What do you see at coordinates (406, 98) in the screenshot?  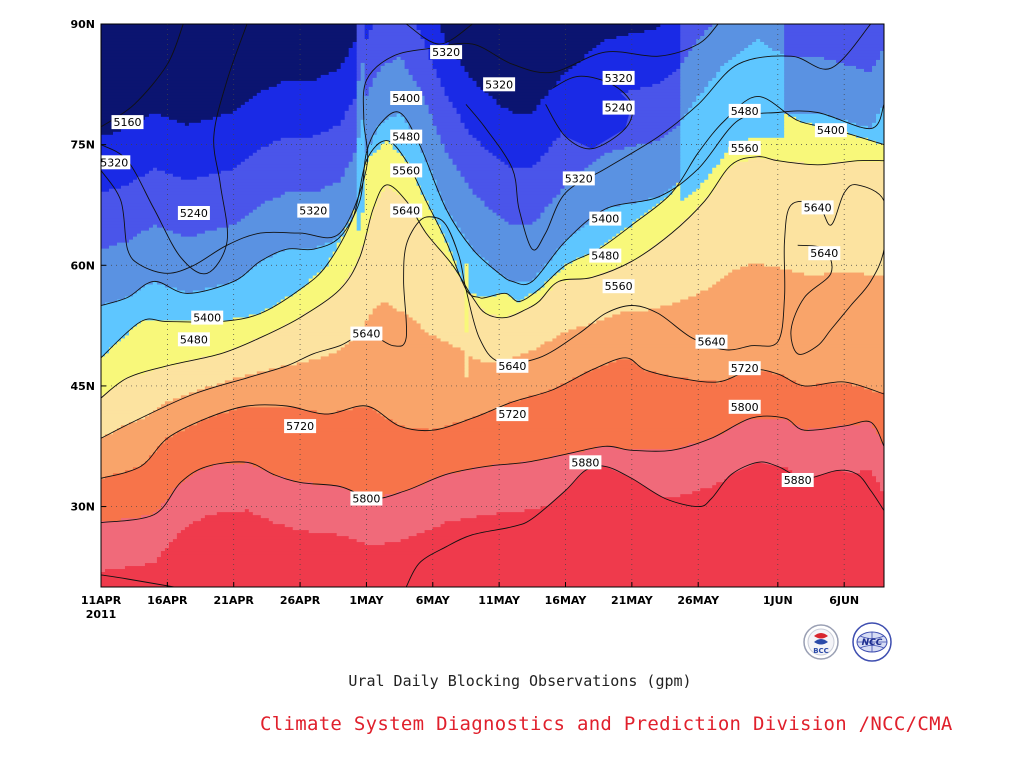 I see `contour-label-text: 5400` at bounding box center [406, 98].